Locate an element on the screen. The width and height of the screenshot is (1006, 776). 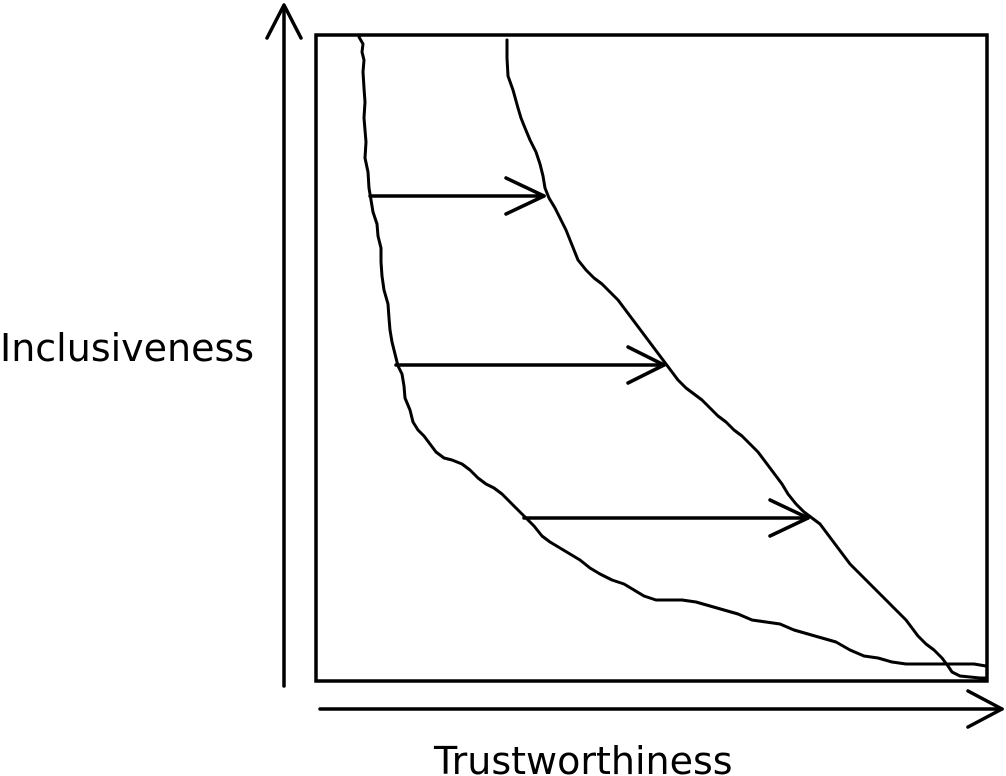
y-axis-label: Inclusiveness is located at coordinates (127, 348).